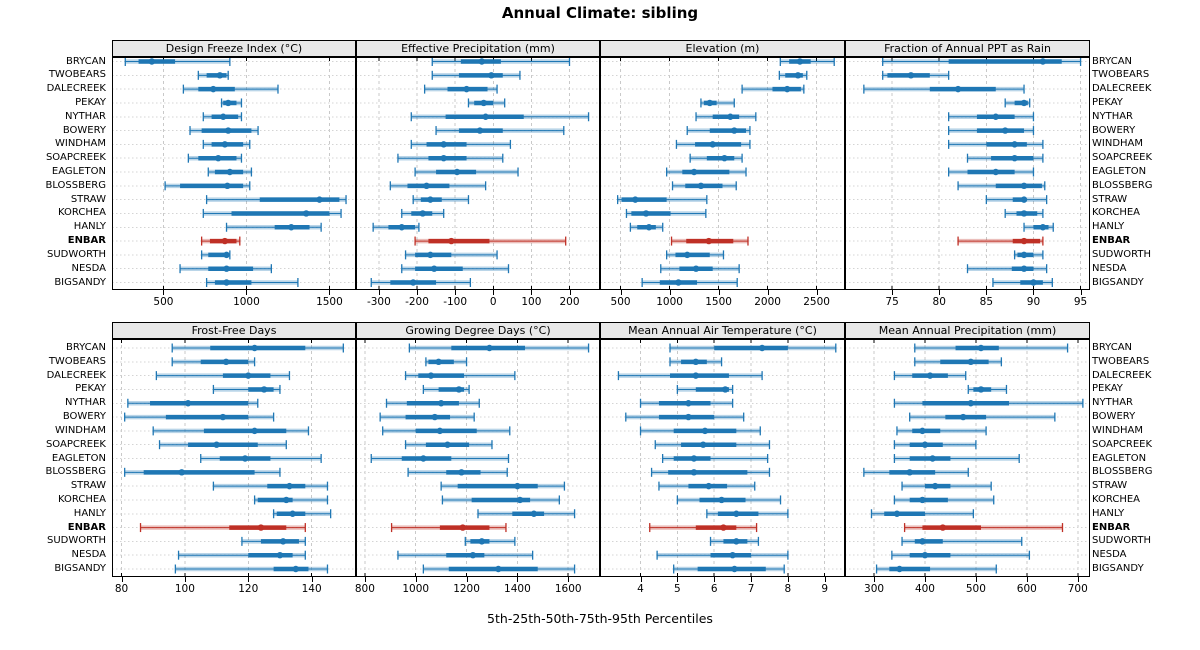 The width and height of the screenshot is (1200, 650). What do you see at coordinates (893, 292) in the screenshot?
I see `axis-tick-fraction-of-annual-ppt-as-rain` at bounding box center [893, 292].